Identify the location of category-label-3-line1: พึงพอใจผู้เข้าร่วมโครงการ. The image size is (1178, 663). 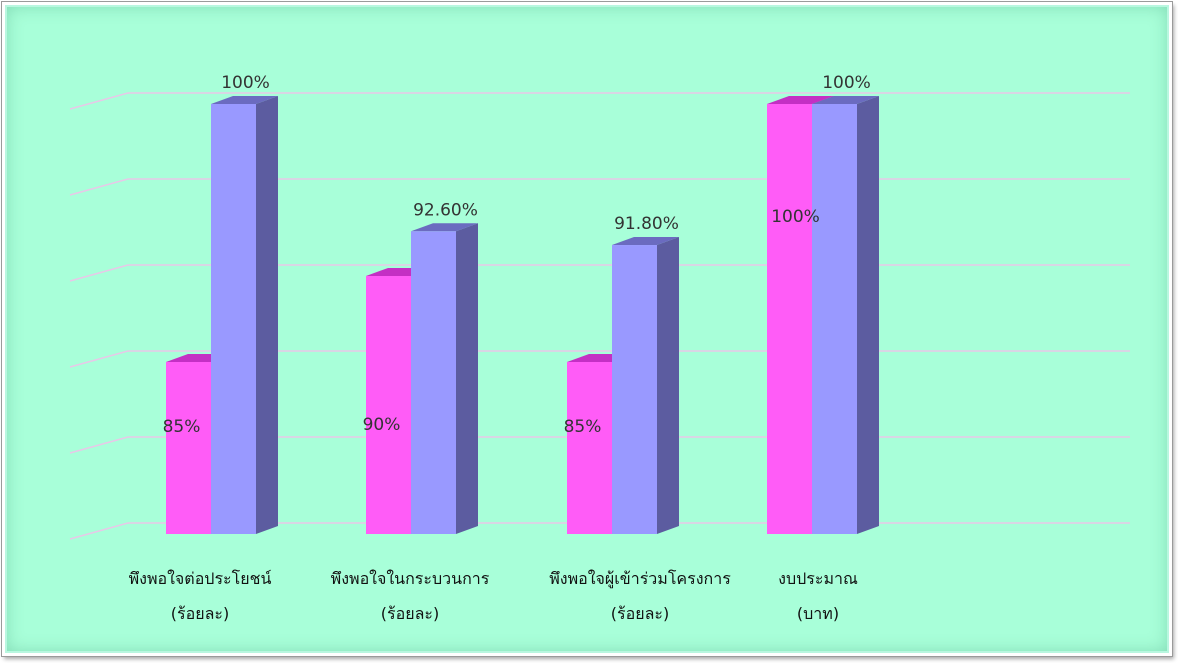
(640, 579).